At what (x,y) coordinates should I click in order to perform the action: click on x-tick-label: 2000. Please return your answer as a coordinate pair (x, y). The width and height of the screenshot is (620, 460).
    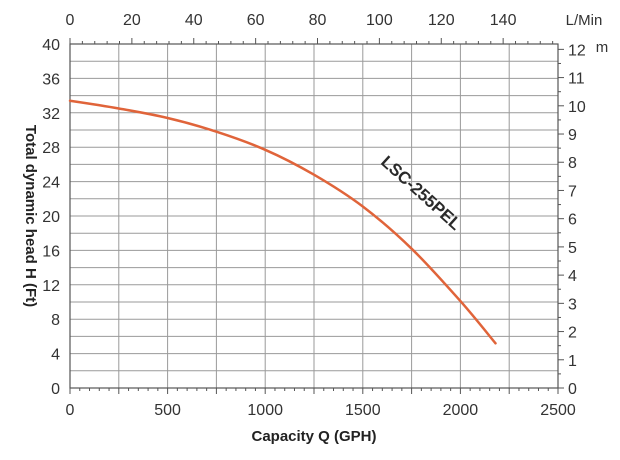
    Looking at the image, I should click on (461, 410).